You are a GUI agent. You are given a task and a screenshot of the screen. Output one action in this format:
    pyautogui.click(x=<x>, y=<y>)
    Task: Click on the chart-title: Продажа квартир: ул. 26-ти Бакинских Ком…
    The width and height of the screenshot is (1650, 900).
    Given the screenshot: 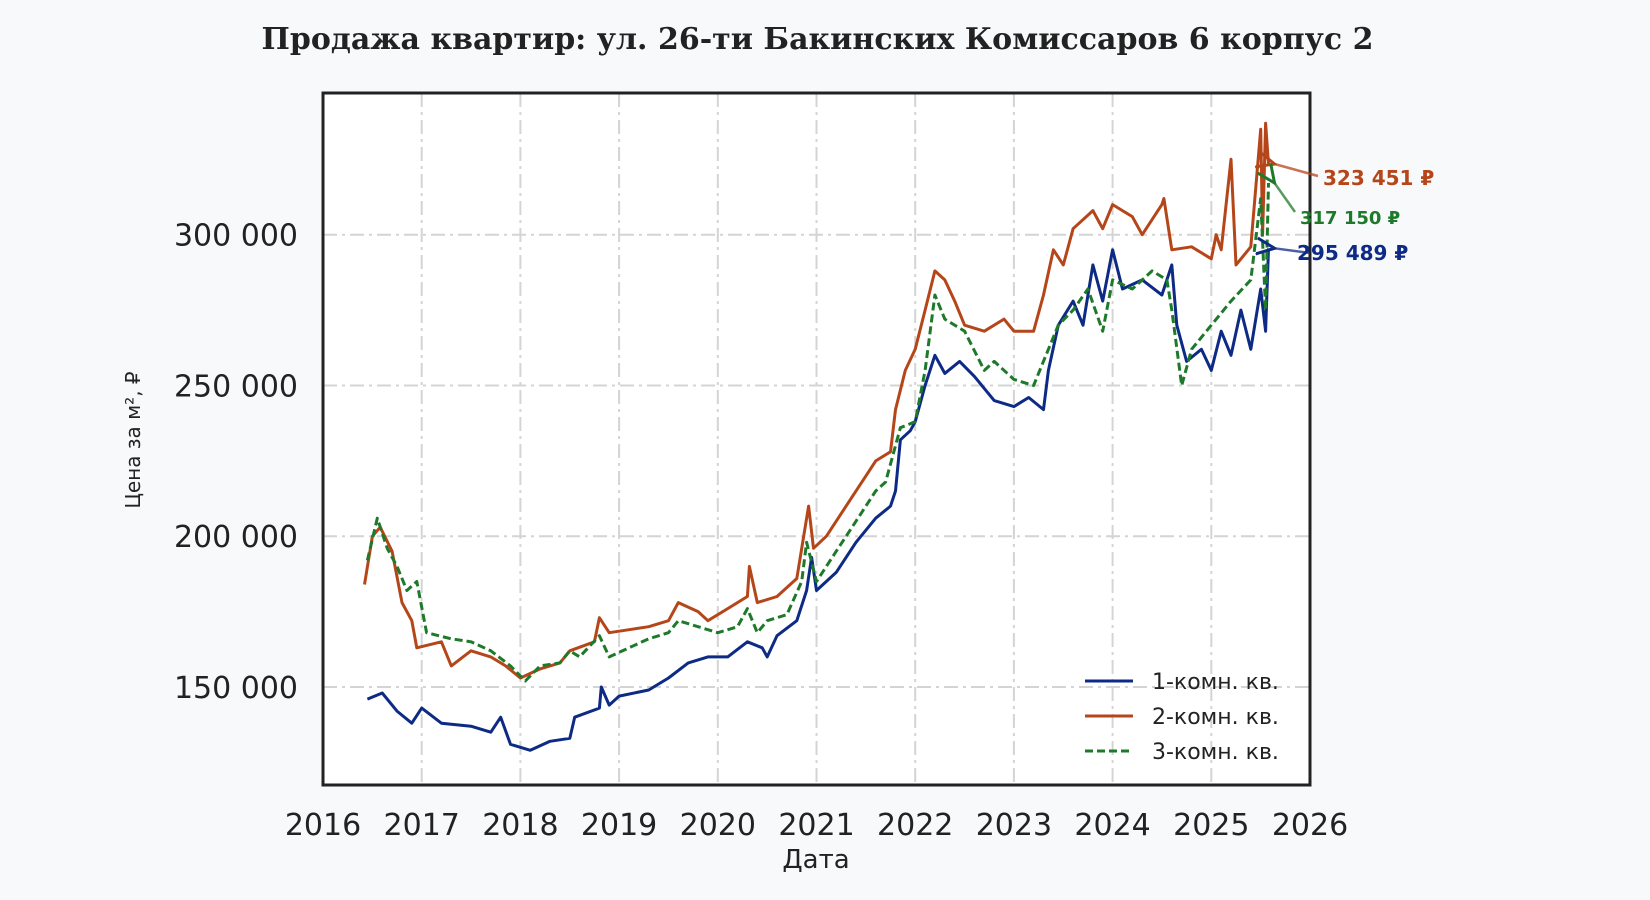 What is the action you would take?
    pyautogui.click(x=817, y=39)
    